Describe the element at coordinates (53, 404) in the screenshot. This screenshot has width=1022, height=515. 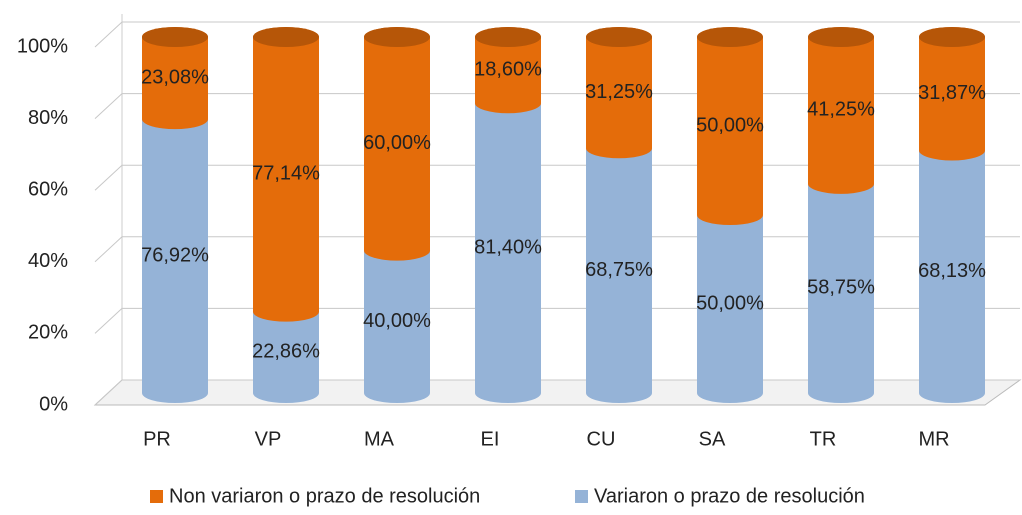
I see `y-tick-label: 0%` at that location.